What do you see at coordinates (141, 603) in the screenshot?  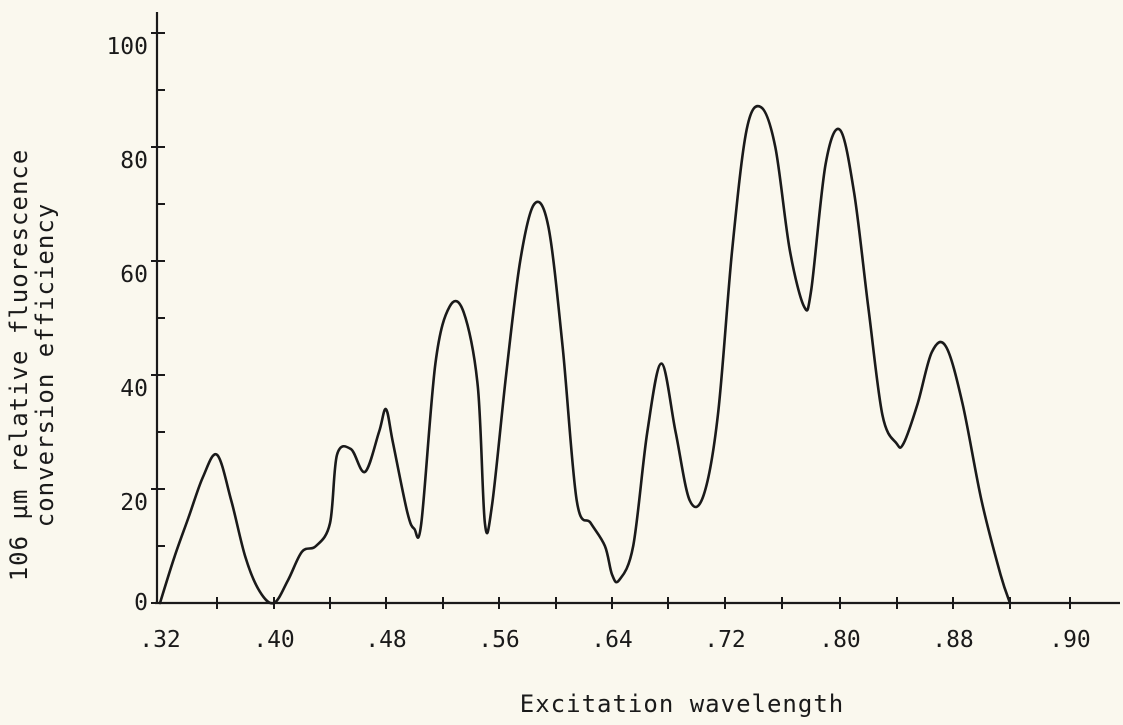 I see `y-tick-label: 0` at bounding box center [141, 603].